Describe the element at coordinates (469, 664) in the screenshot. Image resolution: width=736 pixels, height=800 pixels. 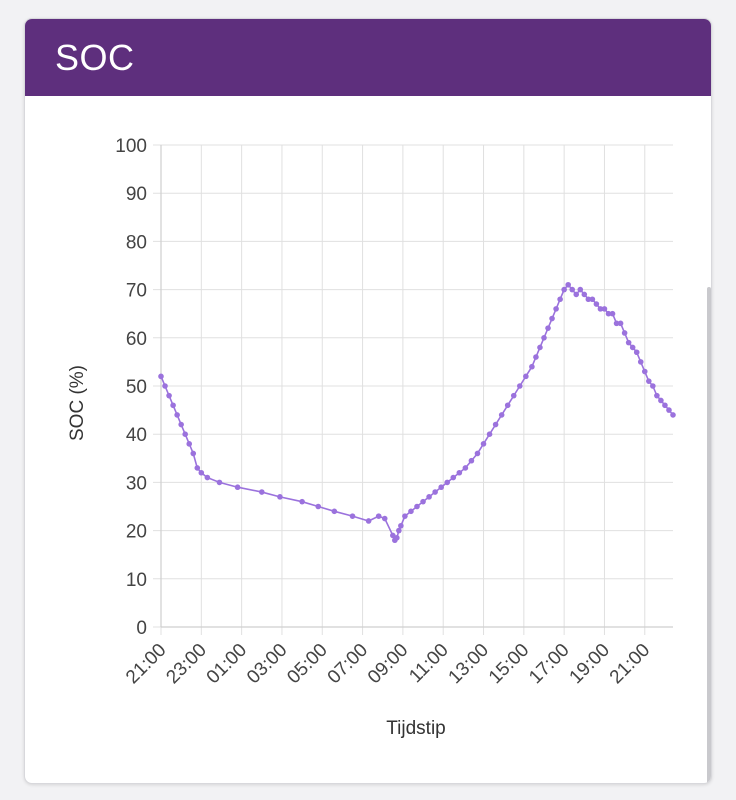
I see `x-tick-label: 13:00` at that location.